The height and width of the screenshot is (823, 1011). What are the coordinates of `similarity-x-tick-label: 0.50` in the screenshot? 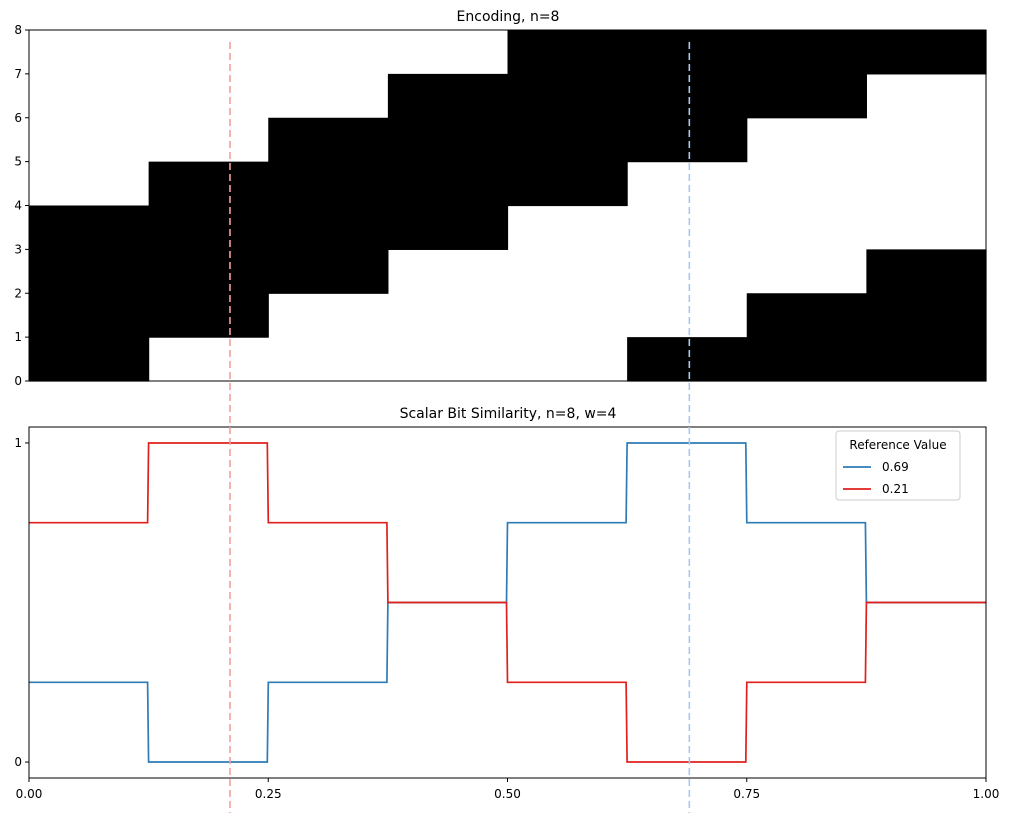 It's located at (507, 794).